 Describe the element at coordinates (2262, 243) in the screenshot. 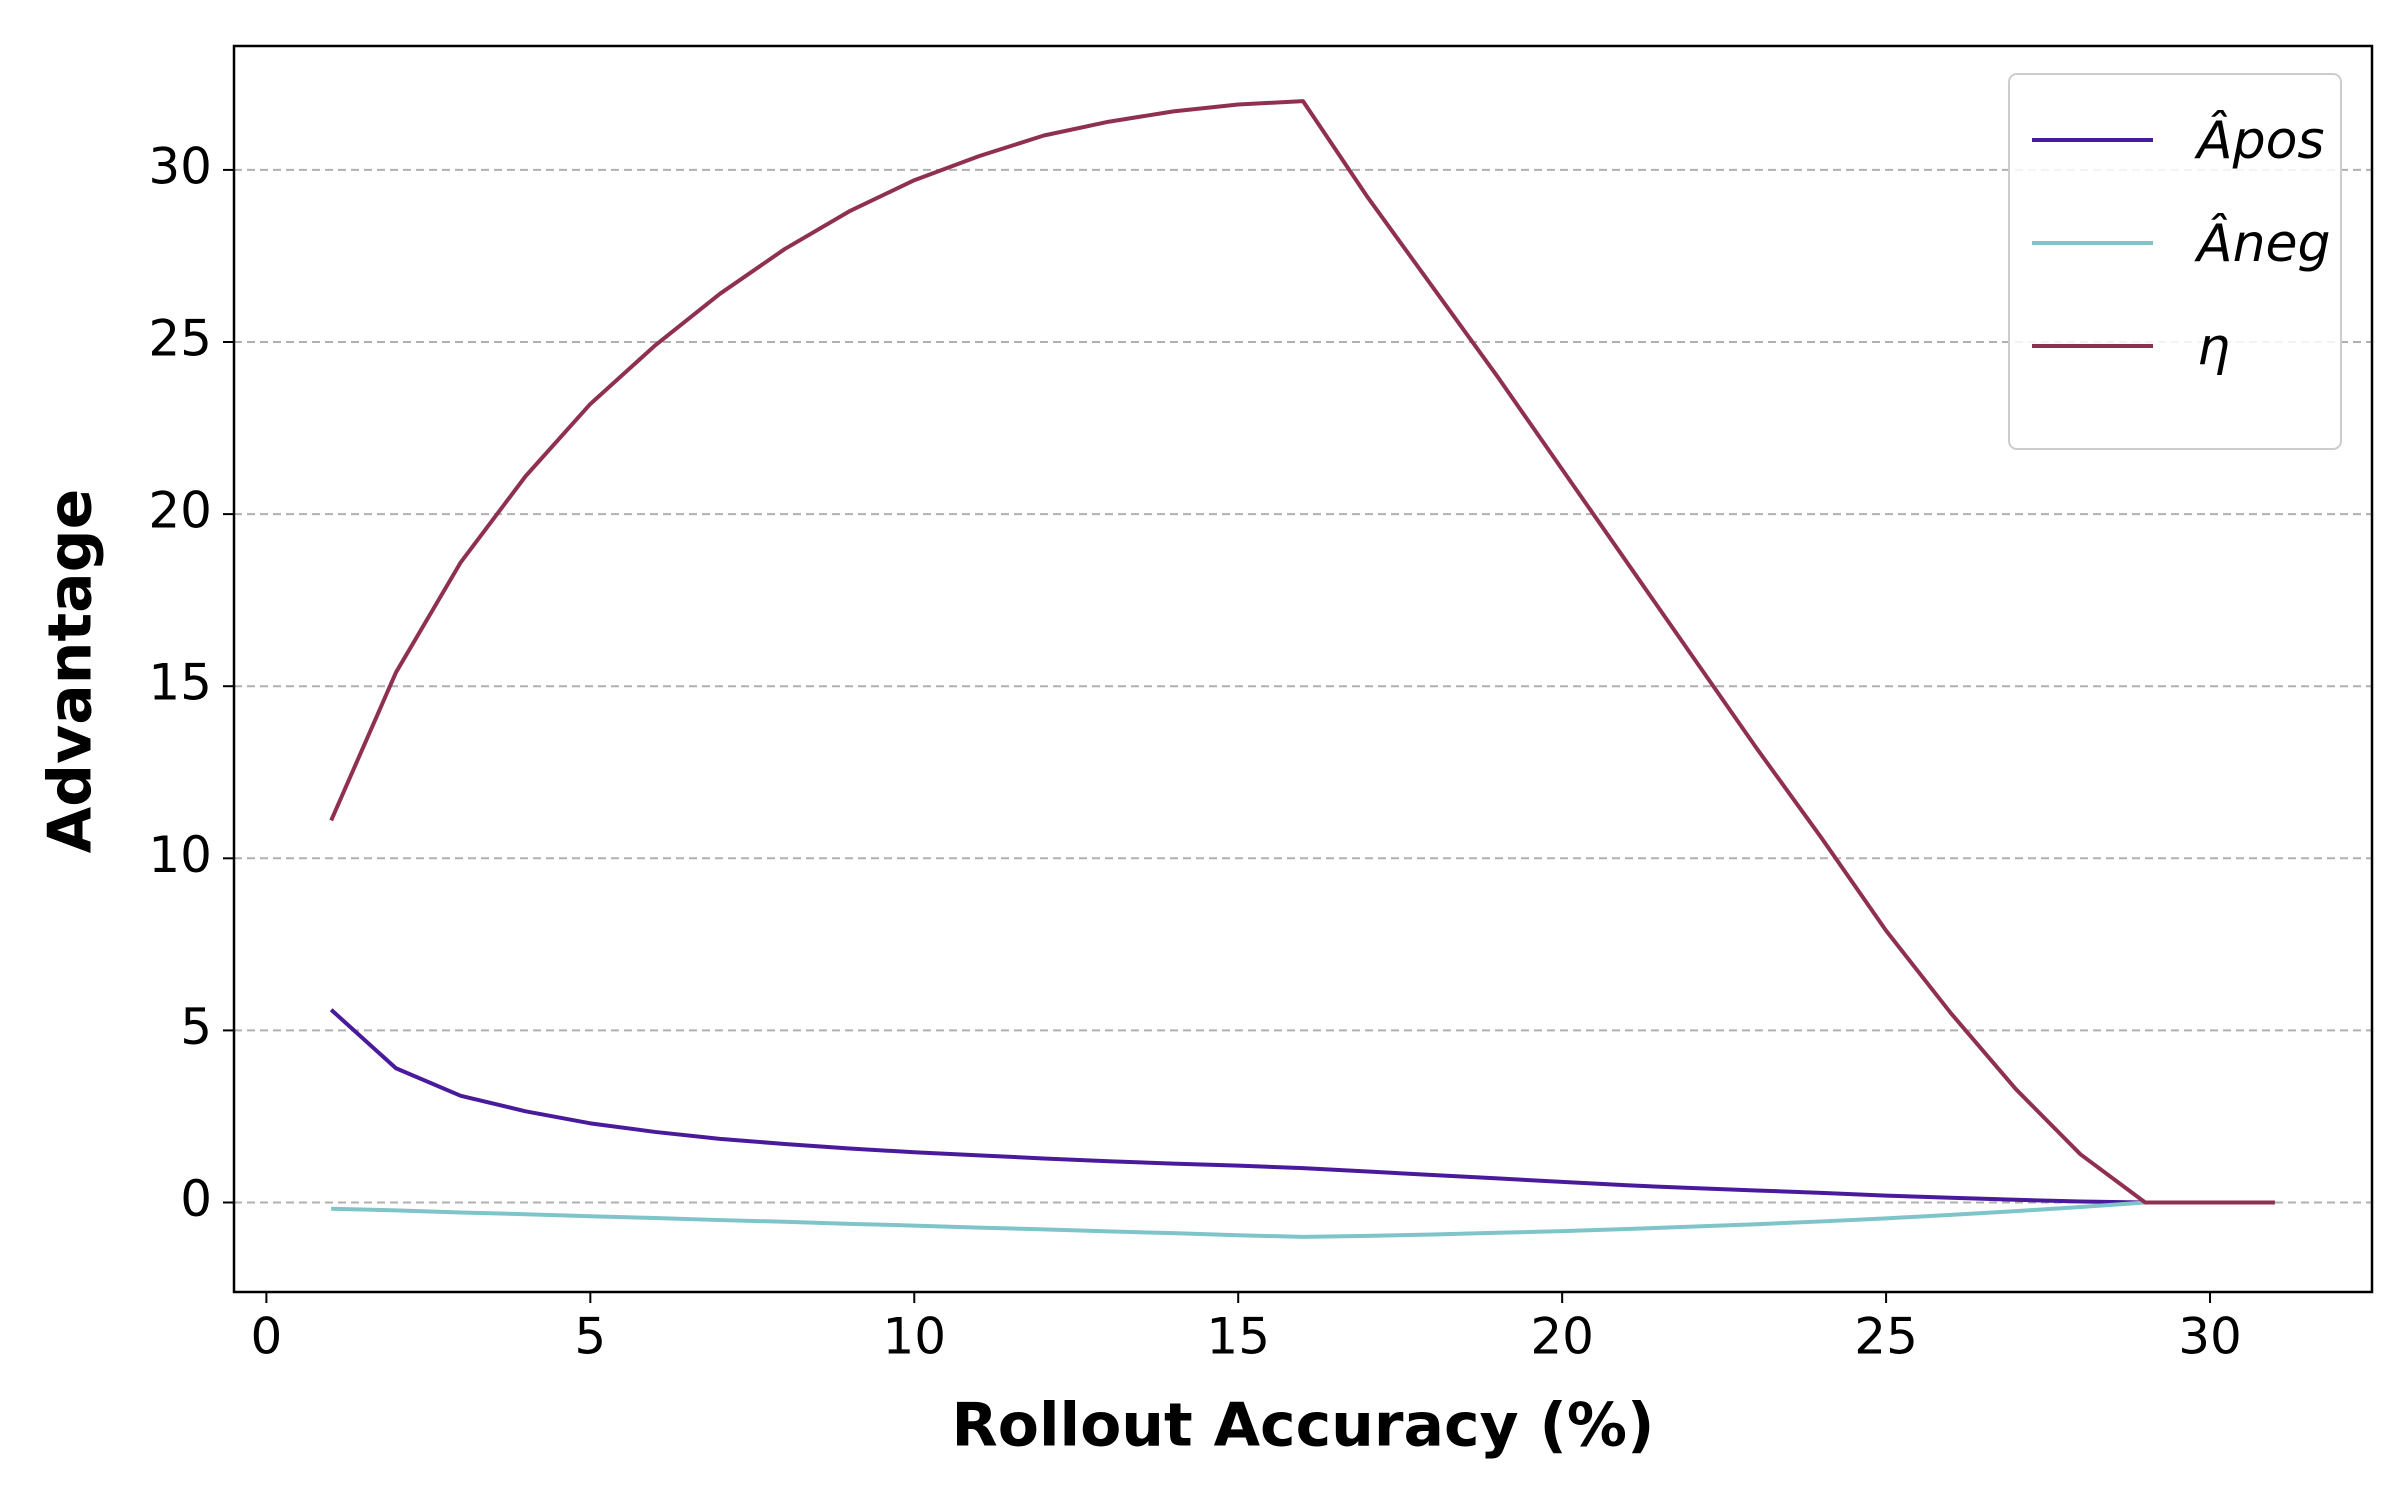

I see `legend-label: Âneg` at that location.